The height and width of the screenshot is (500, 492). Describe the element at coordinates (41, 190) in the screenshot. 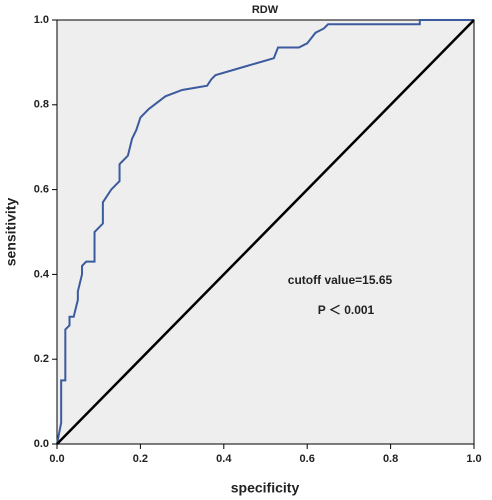

I see `y-tick-label: 0.6` at that location.